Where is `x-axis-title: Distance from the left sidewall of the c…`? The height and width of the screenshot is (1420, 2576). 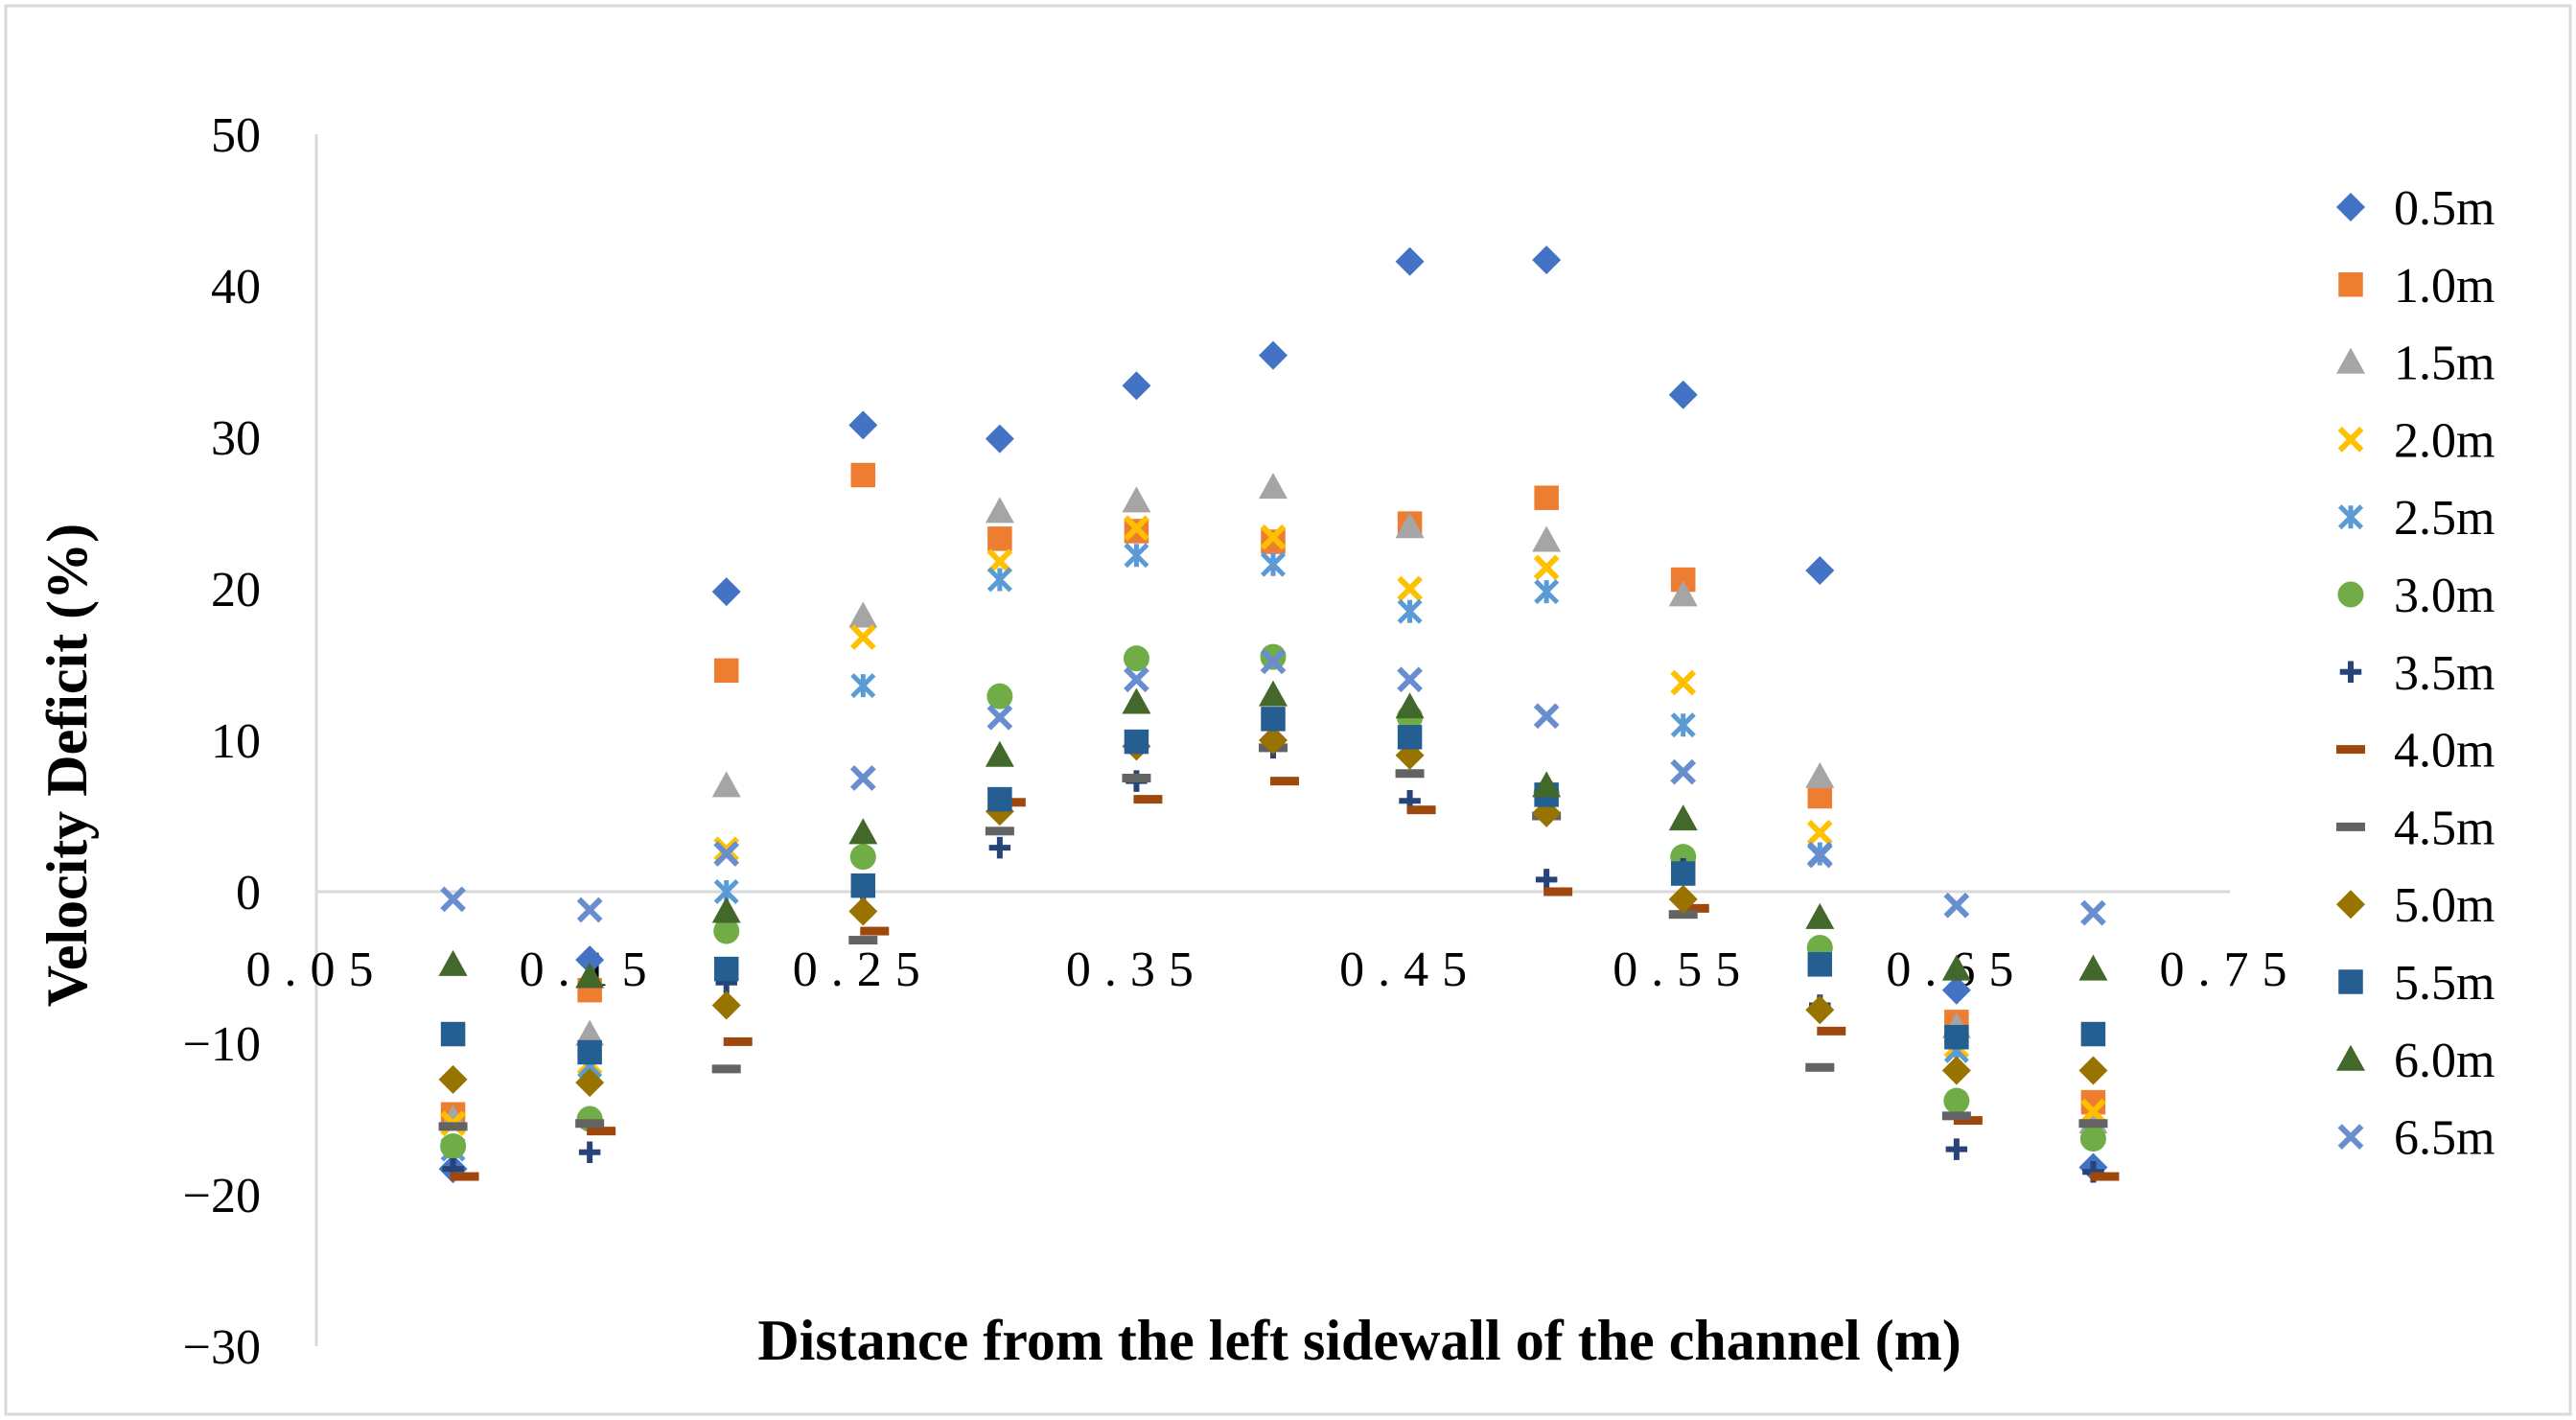 x-axis-title: Distance from the left sidewall of the c… is located at coordinates (1359, 1340).